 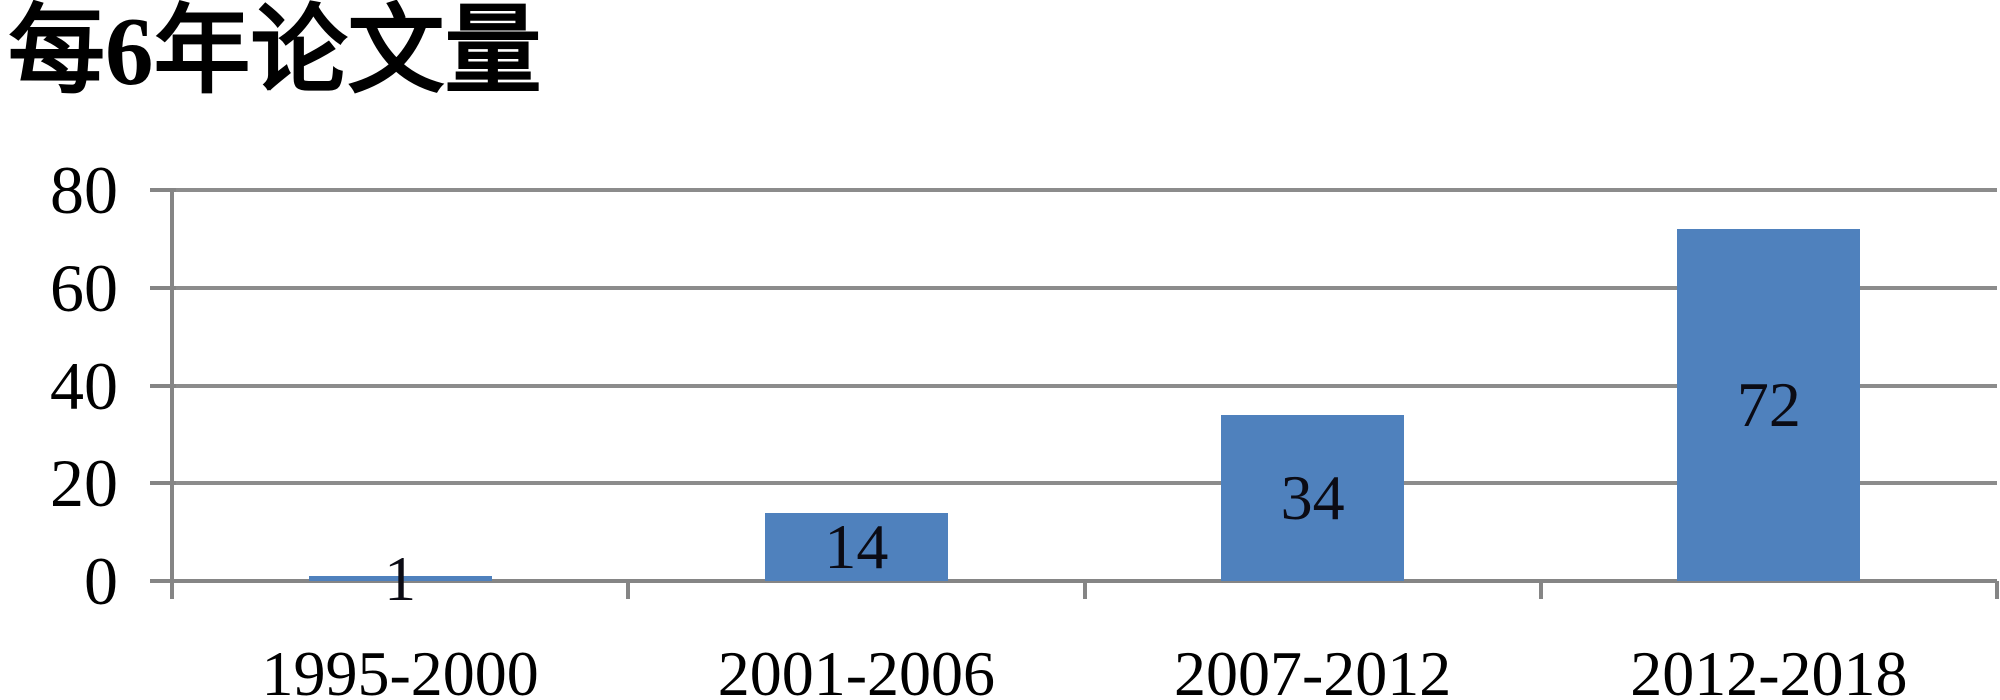 What do you see at coordinates (1312, 669) in the screenshot?
I see `x-axis-category-label: 2007-2012` at bounding box center [1312, 669].